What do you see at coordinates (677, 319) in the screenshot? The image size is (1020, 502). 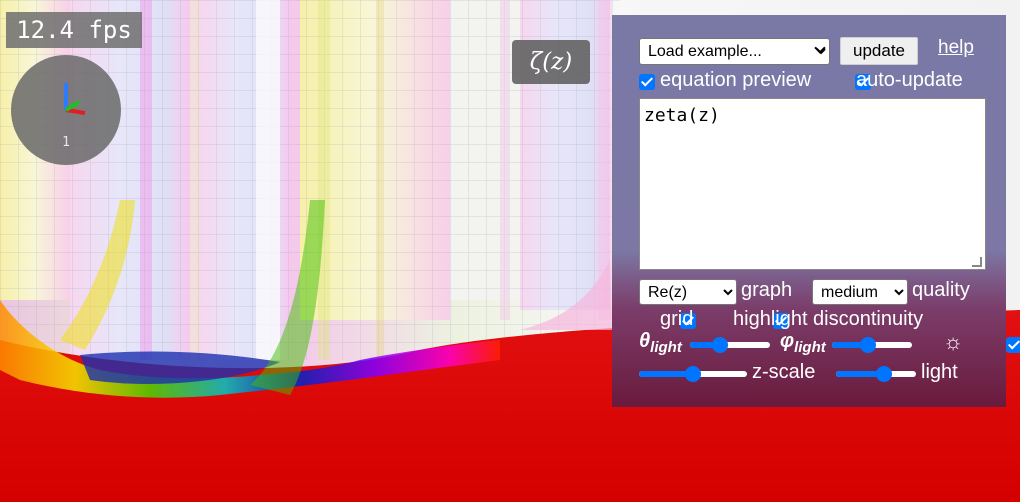 I see `grid-label: grid` at bounding box center [677, 319].